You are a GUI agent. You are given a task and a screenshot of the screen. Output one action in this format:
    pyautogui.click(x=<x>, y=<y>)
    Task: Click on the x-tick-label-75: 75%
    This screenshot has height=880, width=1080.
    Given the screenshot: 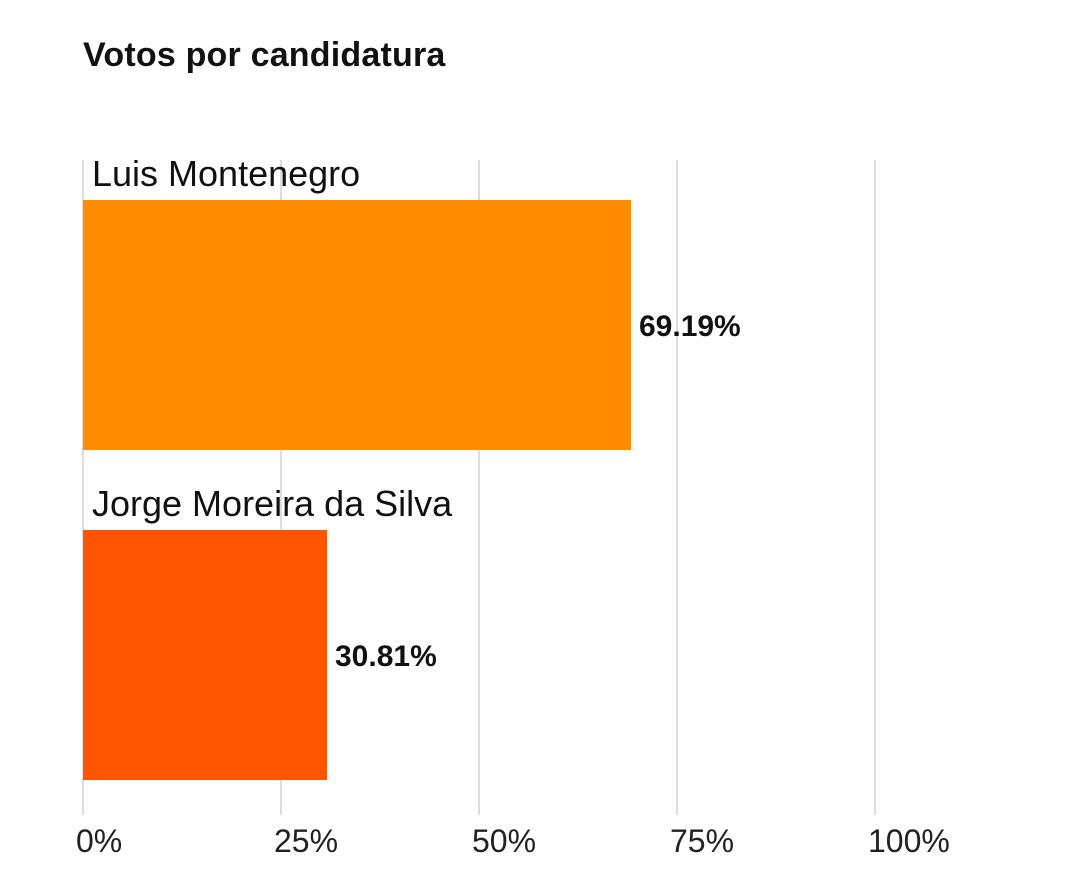 What is the action you would take?
    pyautogui.click(x=702, y=841)
    